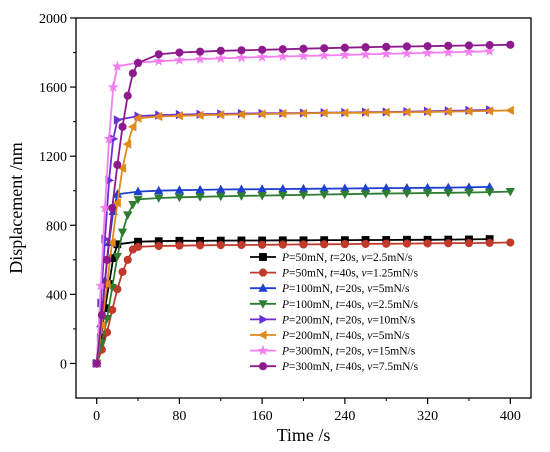  I want to click on legend-item: P=200mN, t=20s, v=10mN/s, so click(333, 320).